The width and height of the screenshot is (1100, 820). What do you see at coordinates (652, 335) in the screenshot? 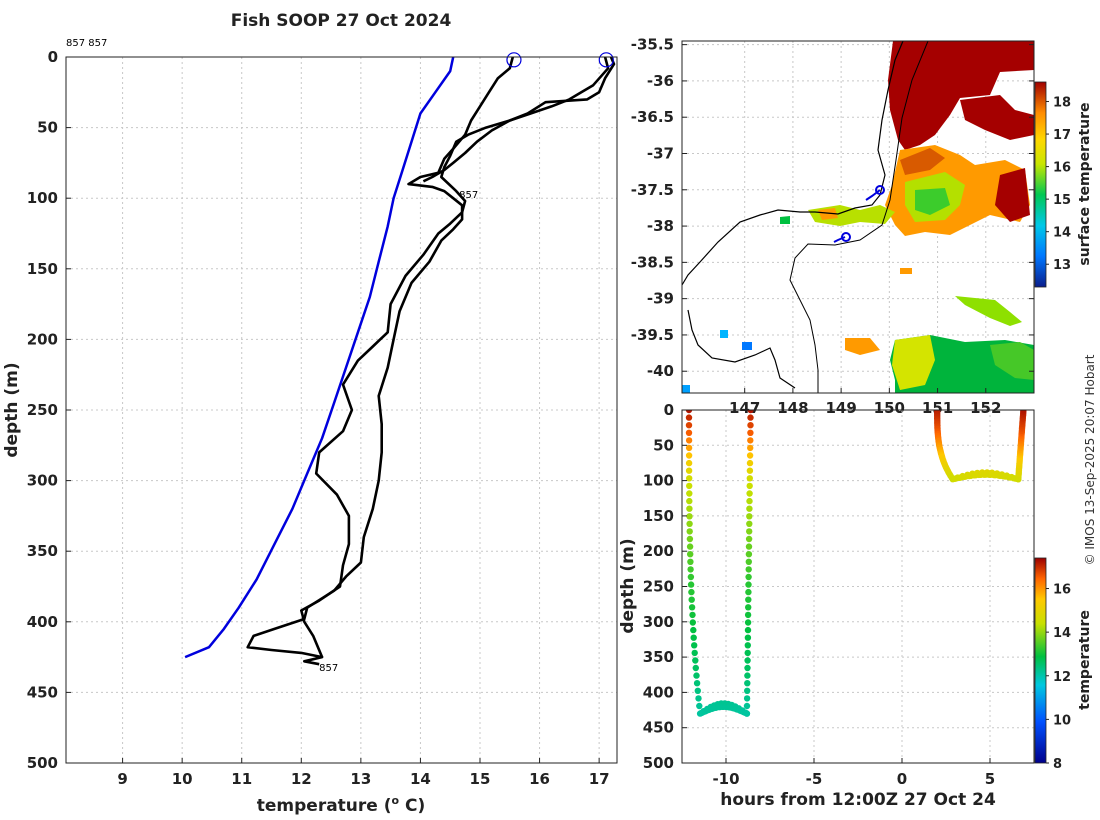
I see `map-ytick-label: -39.5` at bounding box center [652, 335].